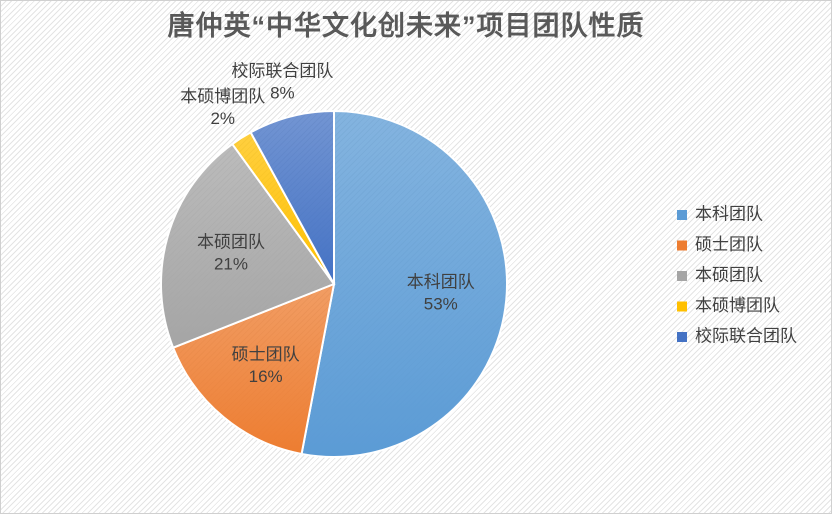 This screenshot has width=832, height=518. What do you see at coordinates (729, 213) in the screenshot?
I see `legend-label: 本科团队` at bounding box center [729, 213].